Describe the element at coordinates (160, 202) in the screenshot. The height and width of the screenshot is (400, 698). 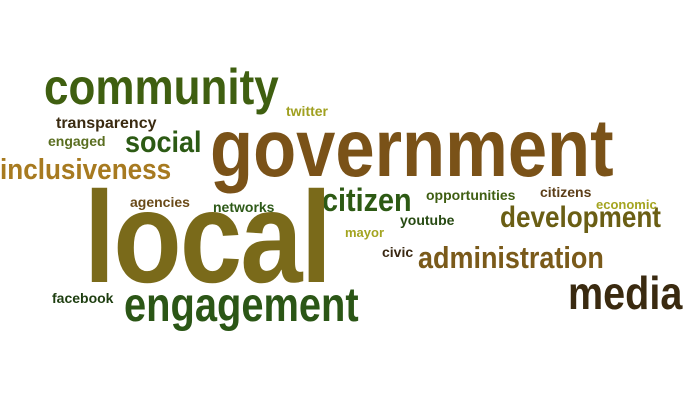
I see `word-agencies: agencies` at that location.